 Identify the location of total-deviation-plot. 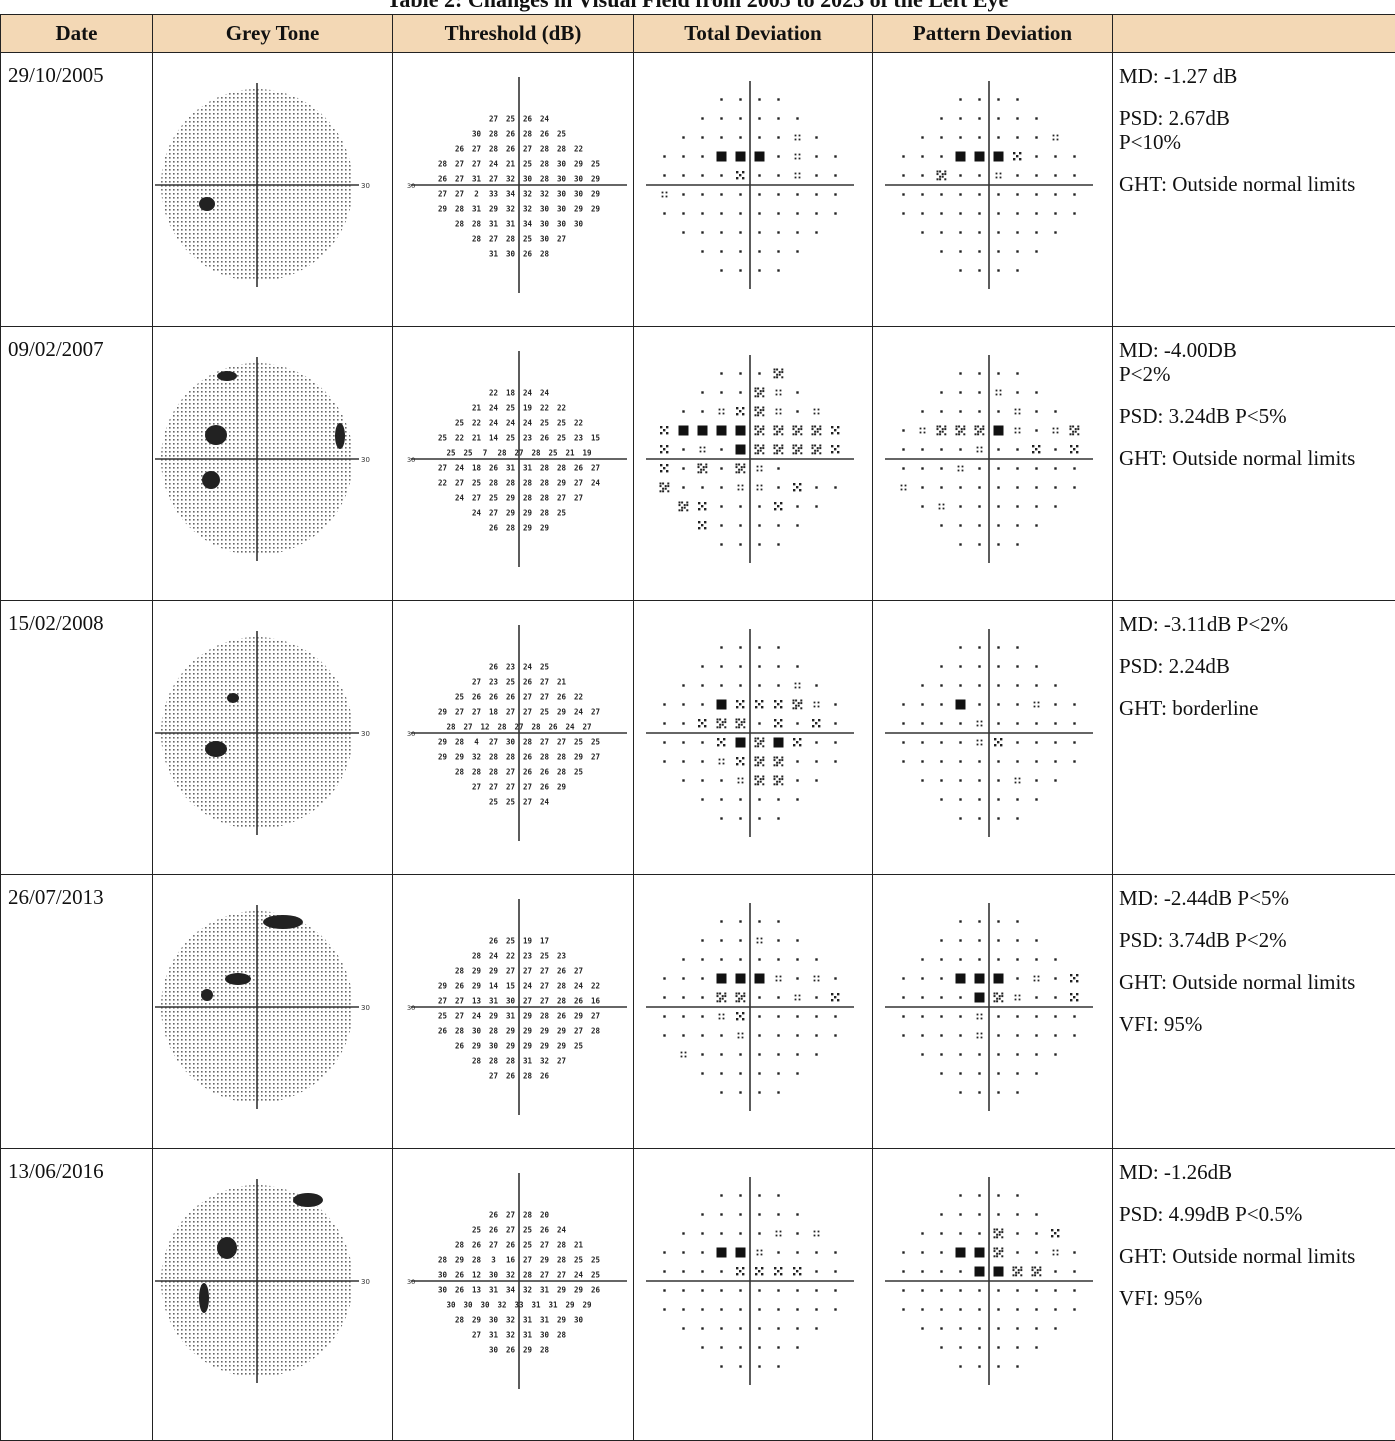
(753, 732).